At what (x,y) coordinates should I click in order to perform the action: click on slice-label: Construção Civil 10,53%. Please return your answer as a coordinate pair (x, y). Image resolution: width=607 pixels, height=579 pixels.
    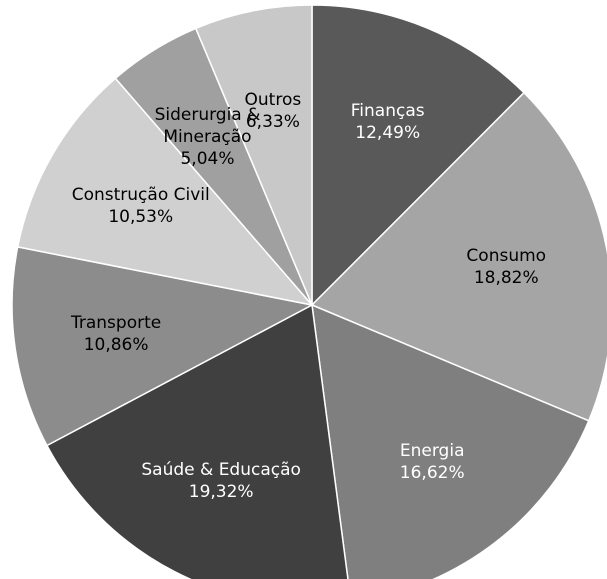
    Looking at the image, I should click on (141, 206).